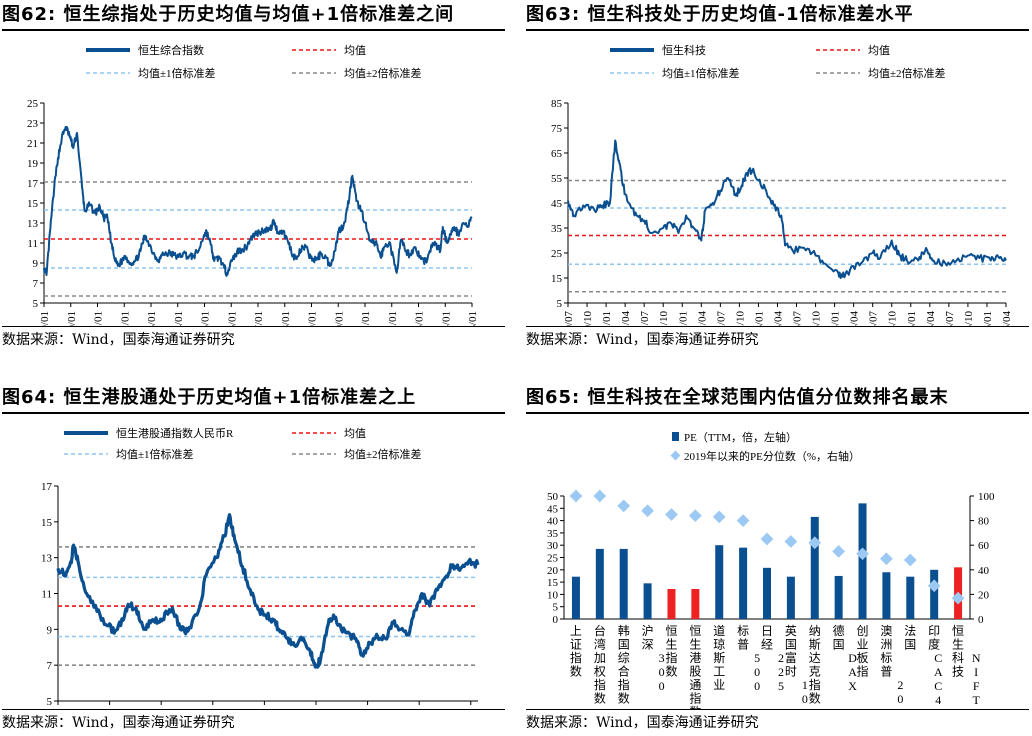 The width and height of the screenshot is (1032, 736). What do you see at coordinates (45, 318) in the screenshot?
I see `x-tick-label: 09/01` at bounding box center [45, 318].